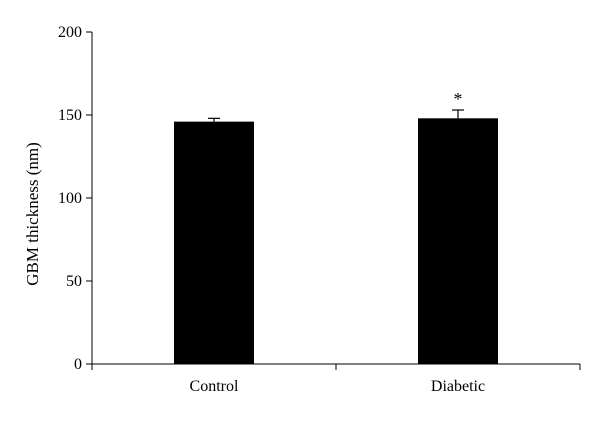 Image resolution: width=600 pixels, height=421 pixels. Describe the element at coordinates (70, 115) in the screenshot. I see `y-tick-label: 150` at that location.